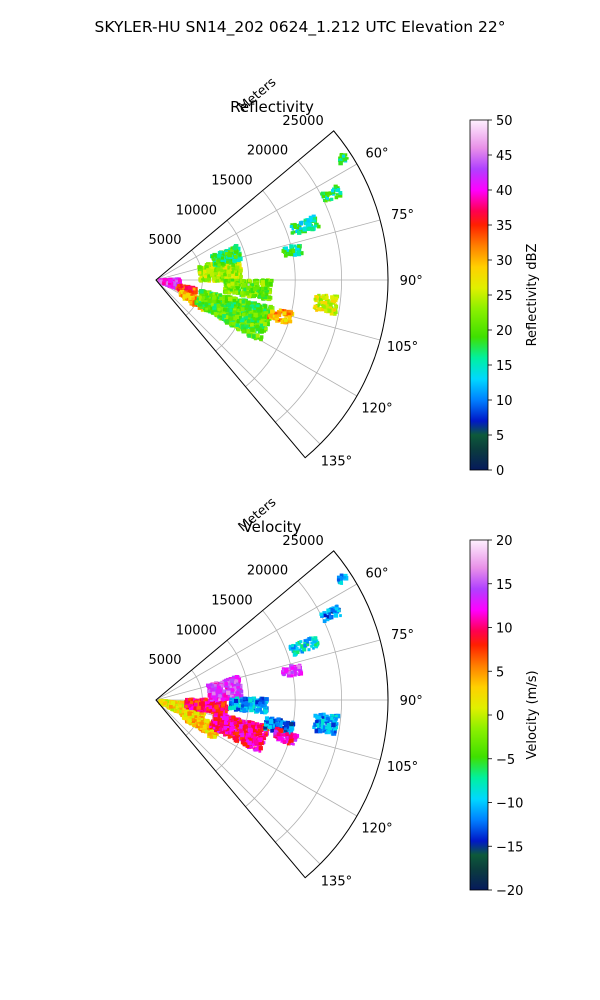 This screenshot has width=600, height=1000. Describe the element at coordinates (376, 409) in the screenshot. I see `angle-tick-label: 120°` at that location.